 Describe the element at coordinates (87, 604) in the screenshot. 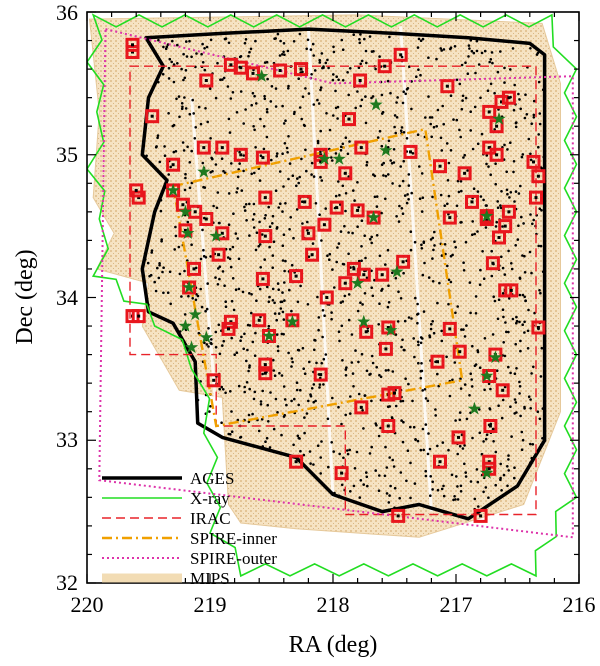

I see `x-tick-label-220: 220` at that location.